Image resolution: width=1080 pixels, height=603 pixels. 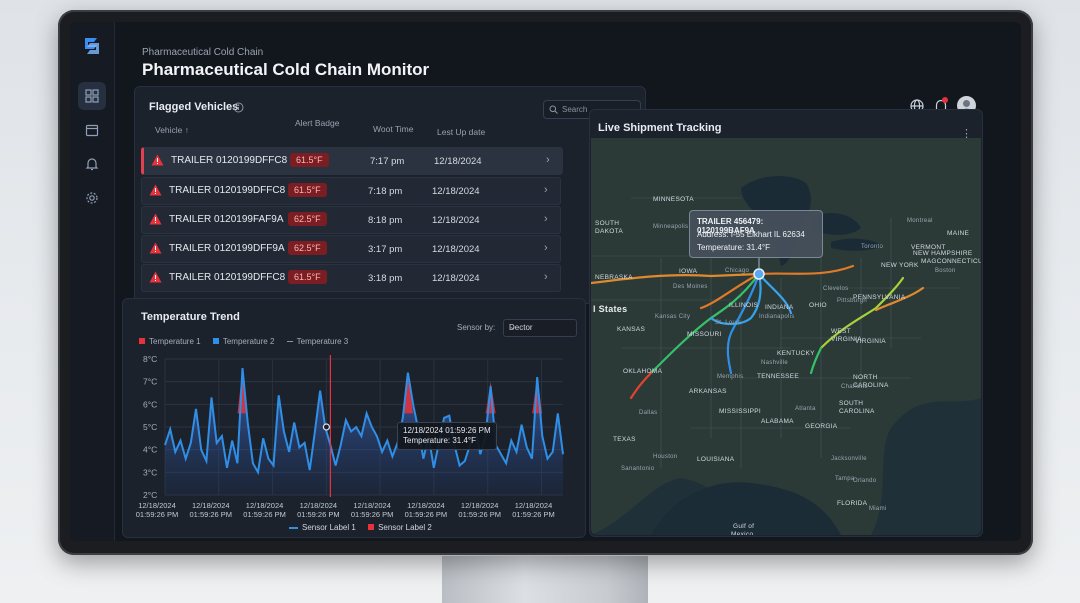 I want to click on bell-icon, so click(x=92, y=164).